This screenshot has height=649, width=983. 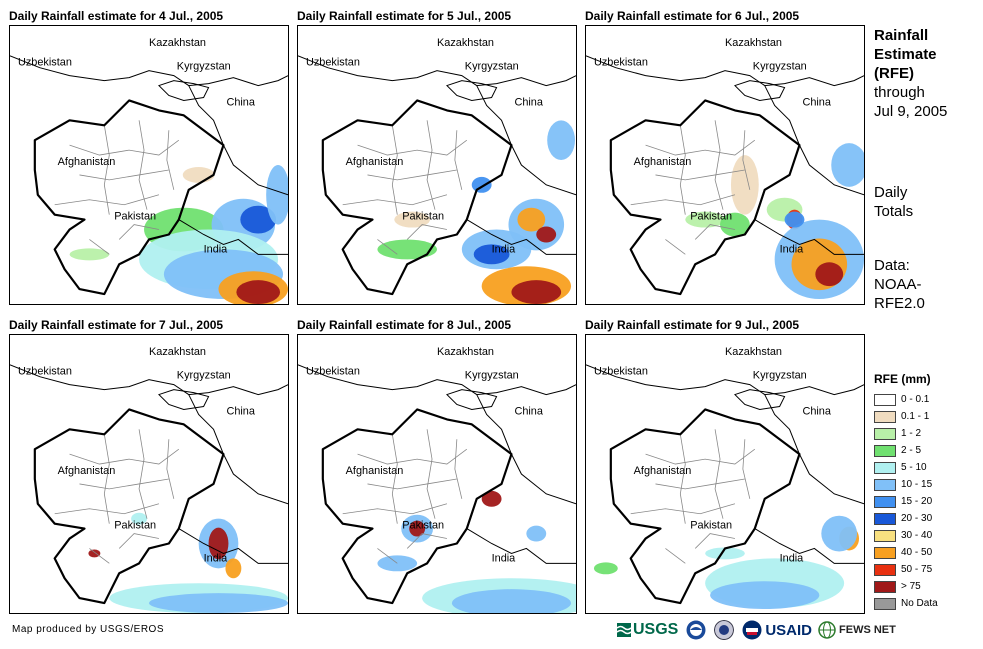 I want to click on legend-label: 40 - 50, so click(x=917, y=552).